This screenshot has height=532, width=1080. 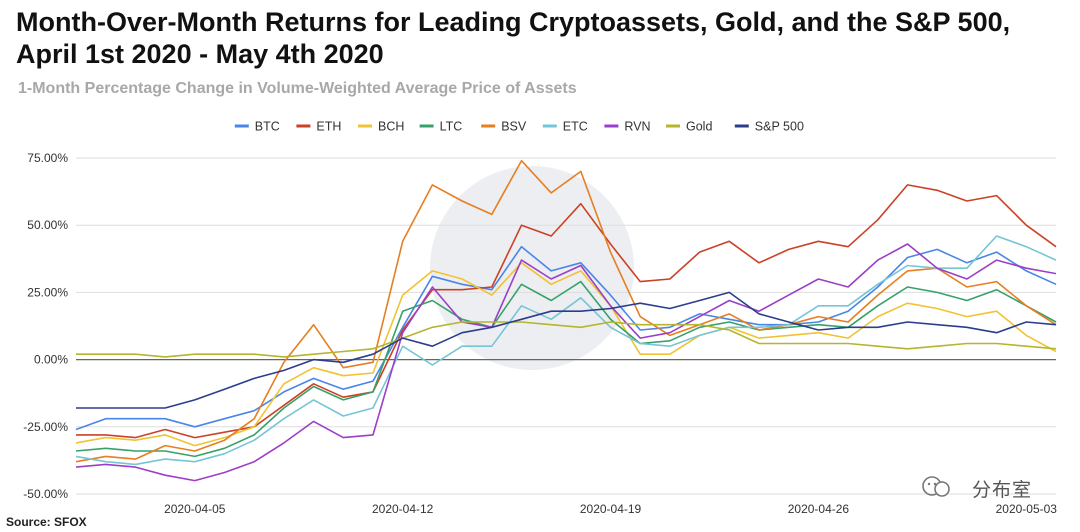 What do you see at coordinates (47, 292) in the screenshot?
I see `y-tick-label: 25.00%` at bounding box center [47, 292].